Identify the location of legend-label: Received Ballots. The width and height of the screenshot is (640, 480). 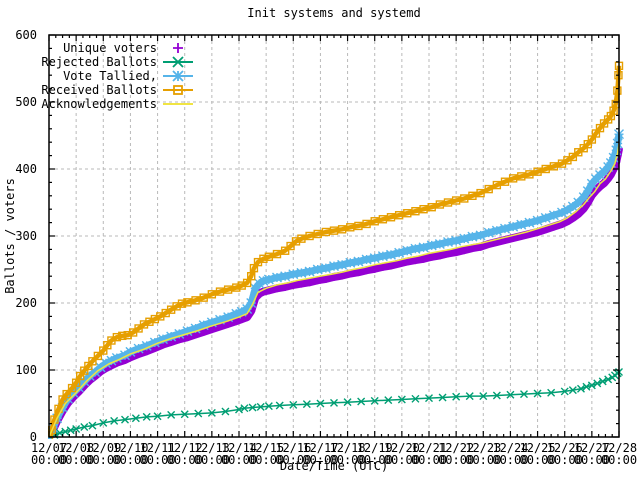
(99, 90).